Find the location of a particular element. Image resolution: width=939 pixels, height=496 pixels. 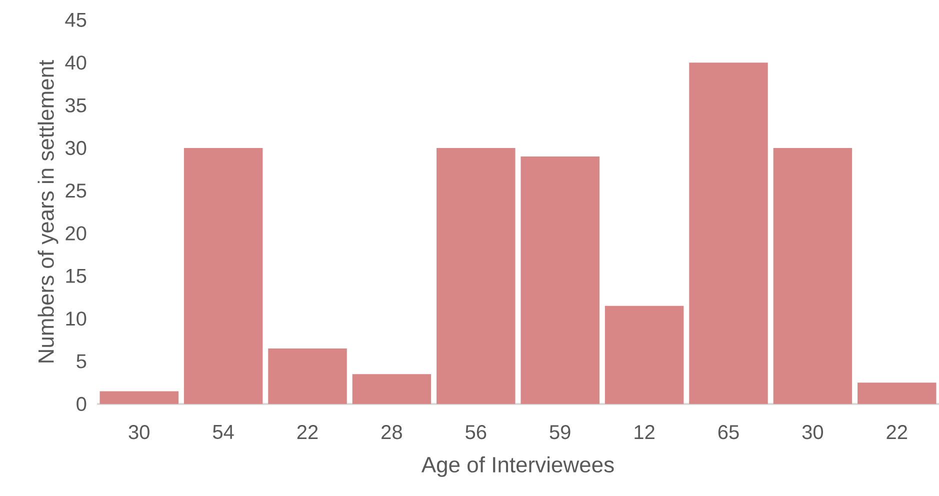

x-tick-label: 56 is located at coordinates (476, 432).